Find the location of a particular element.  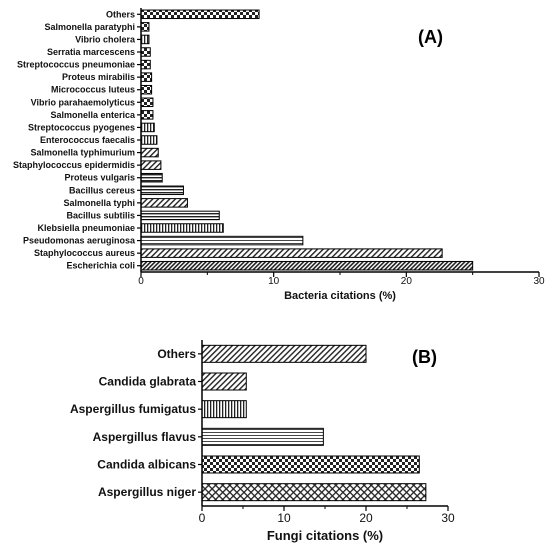

bacteria-category-label: Staphylococcus aureus is located at coordinates (84, 253).